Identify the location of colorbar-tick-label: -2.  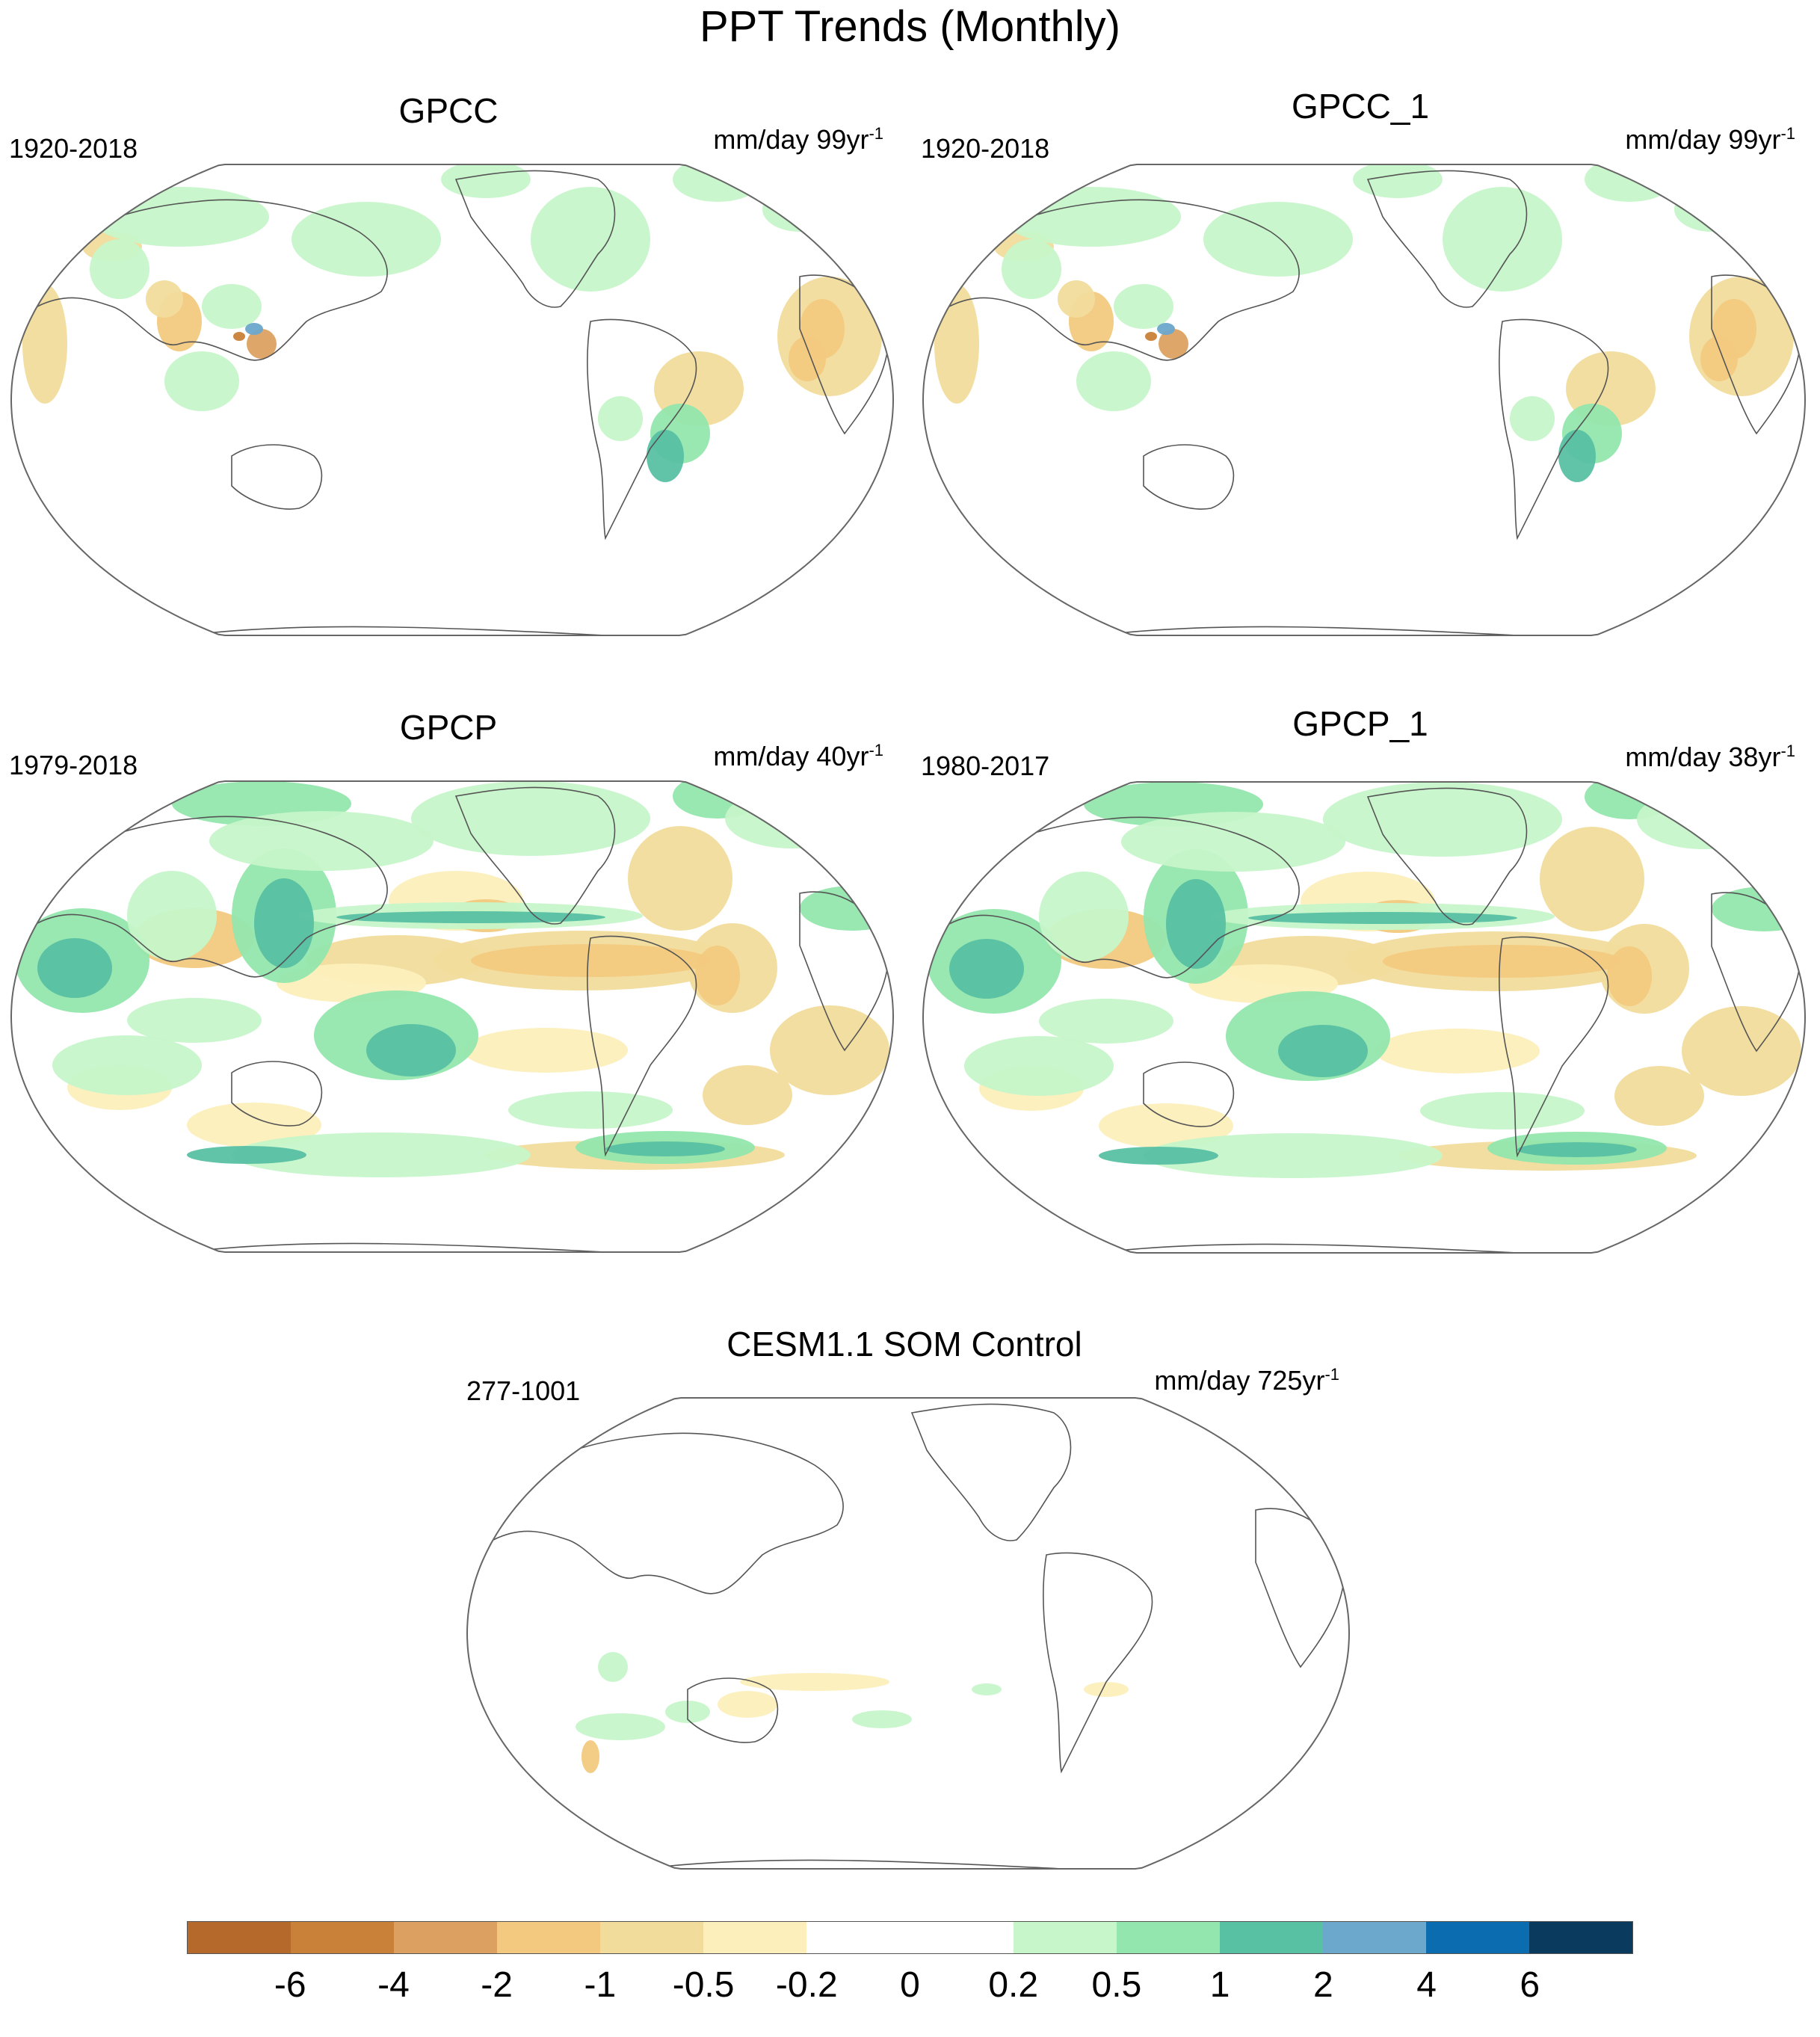
(497, 1985).